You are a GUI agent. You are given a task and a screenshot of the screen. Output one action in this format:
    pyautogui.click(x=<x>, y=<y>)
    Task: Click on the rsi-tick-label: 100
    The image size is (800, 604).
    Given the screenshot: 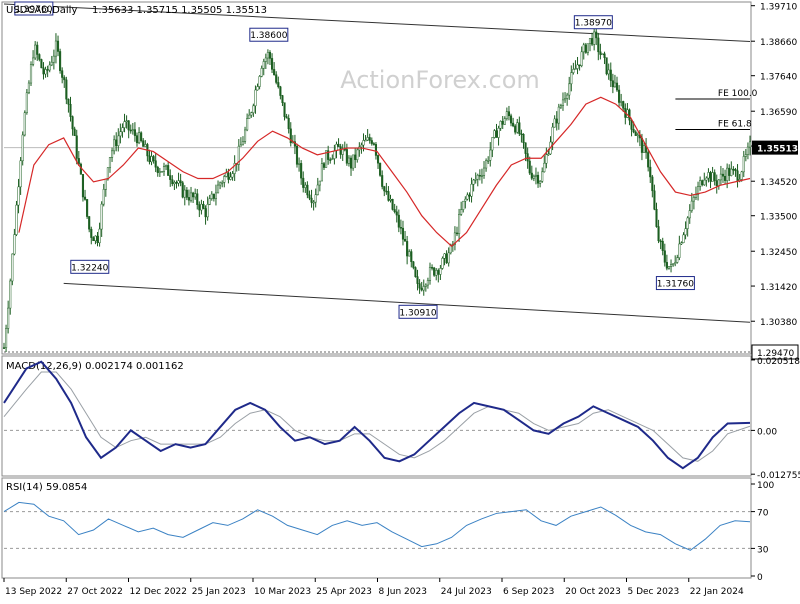 What is the action you would take?
    pyautogui.click(x=765, y=486)
    